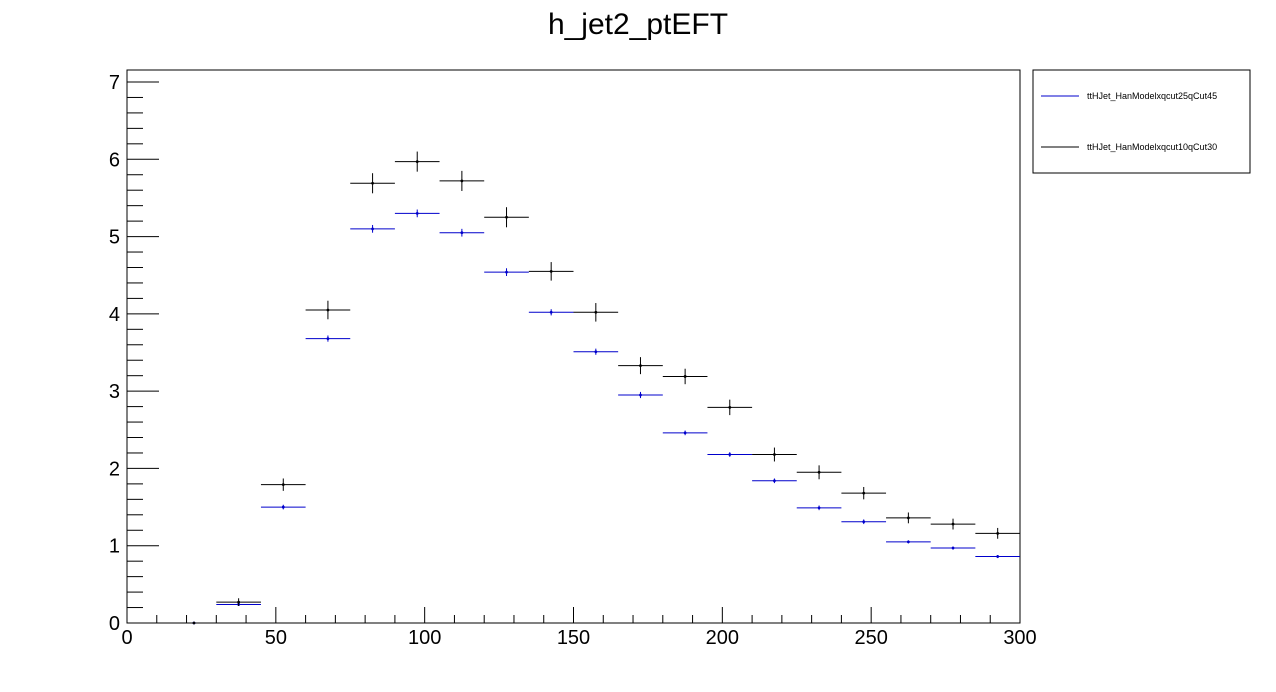  I want to click on y-tick-label: 2, so click(114, 469).